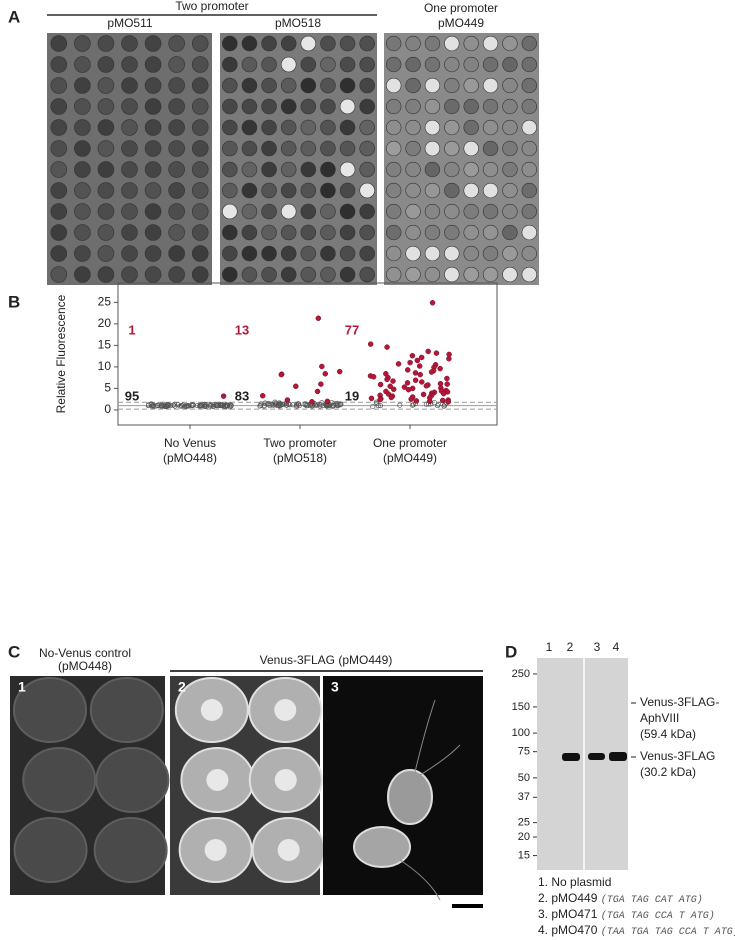  I want to click on marker-label: 20, so click(524, 837).